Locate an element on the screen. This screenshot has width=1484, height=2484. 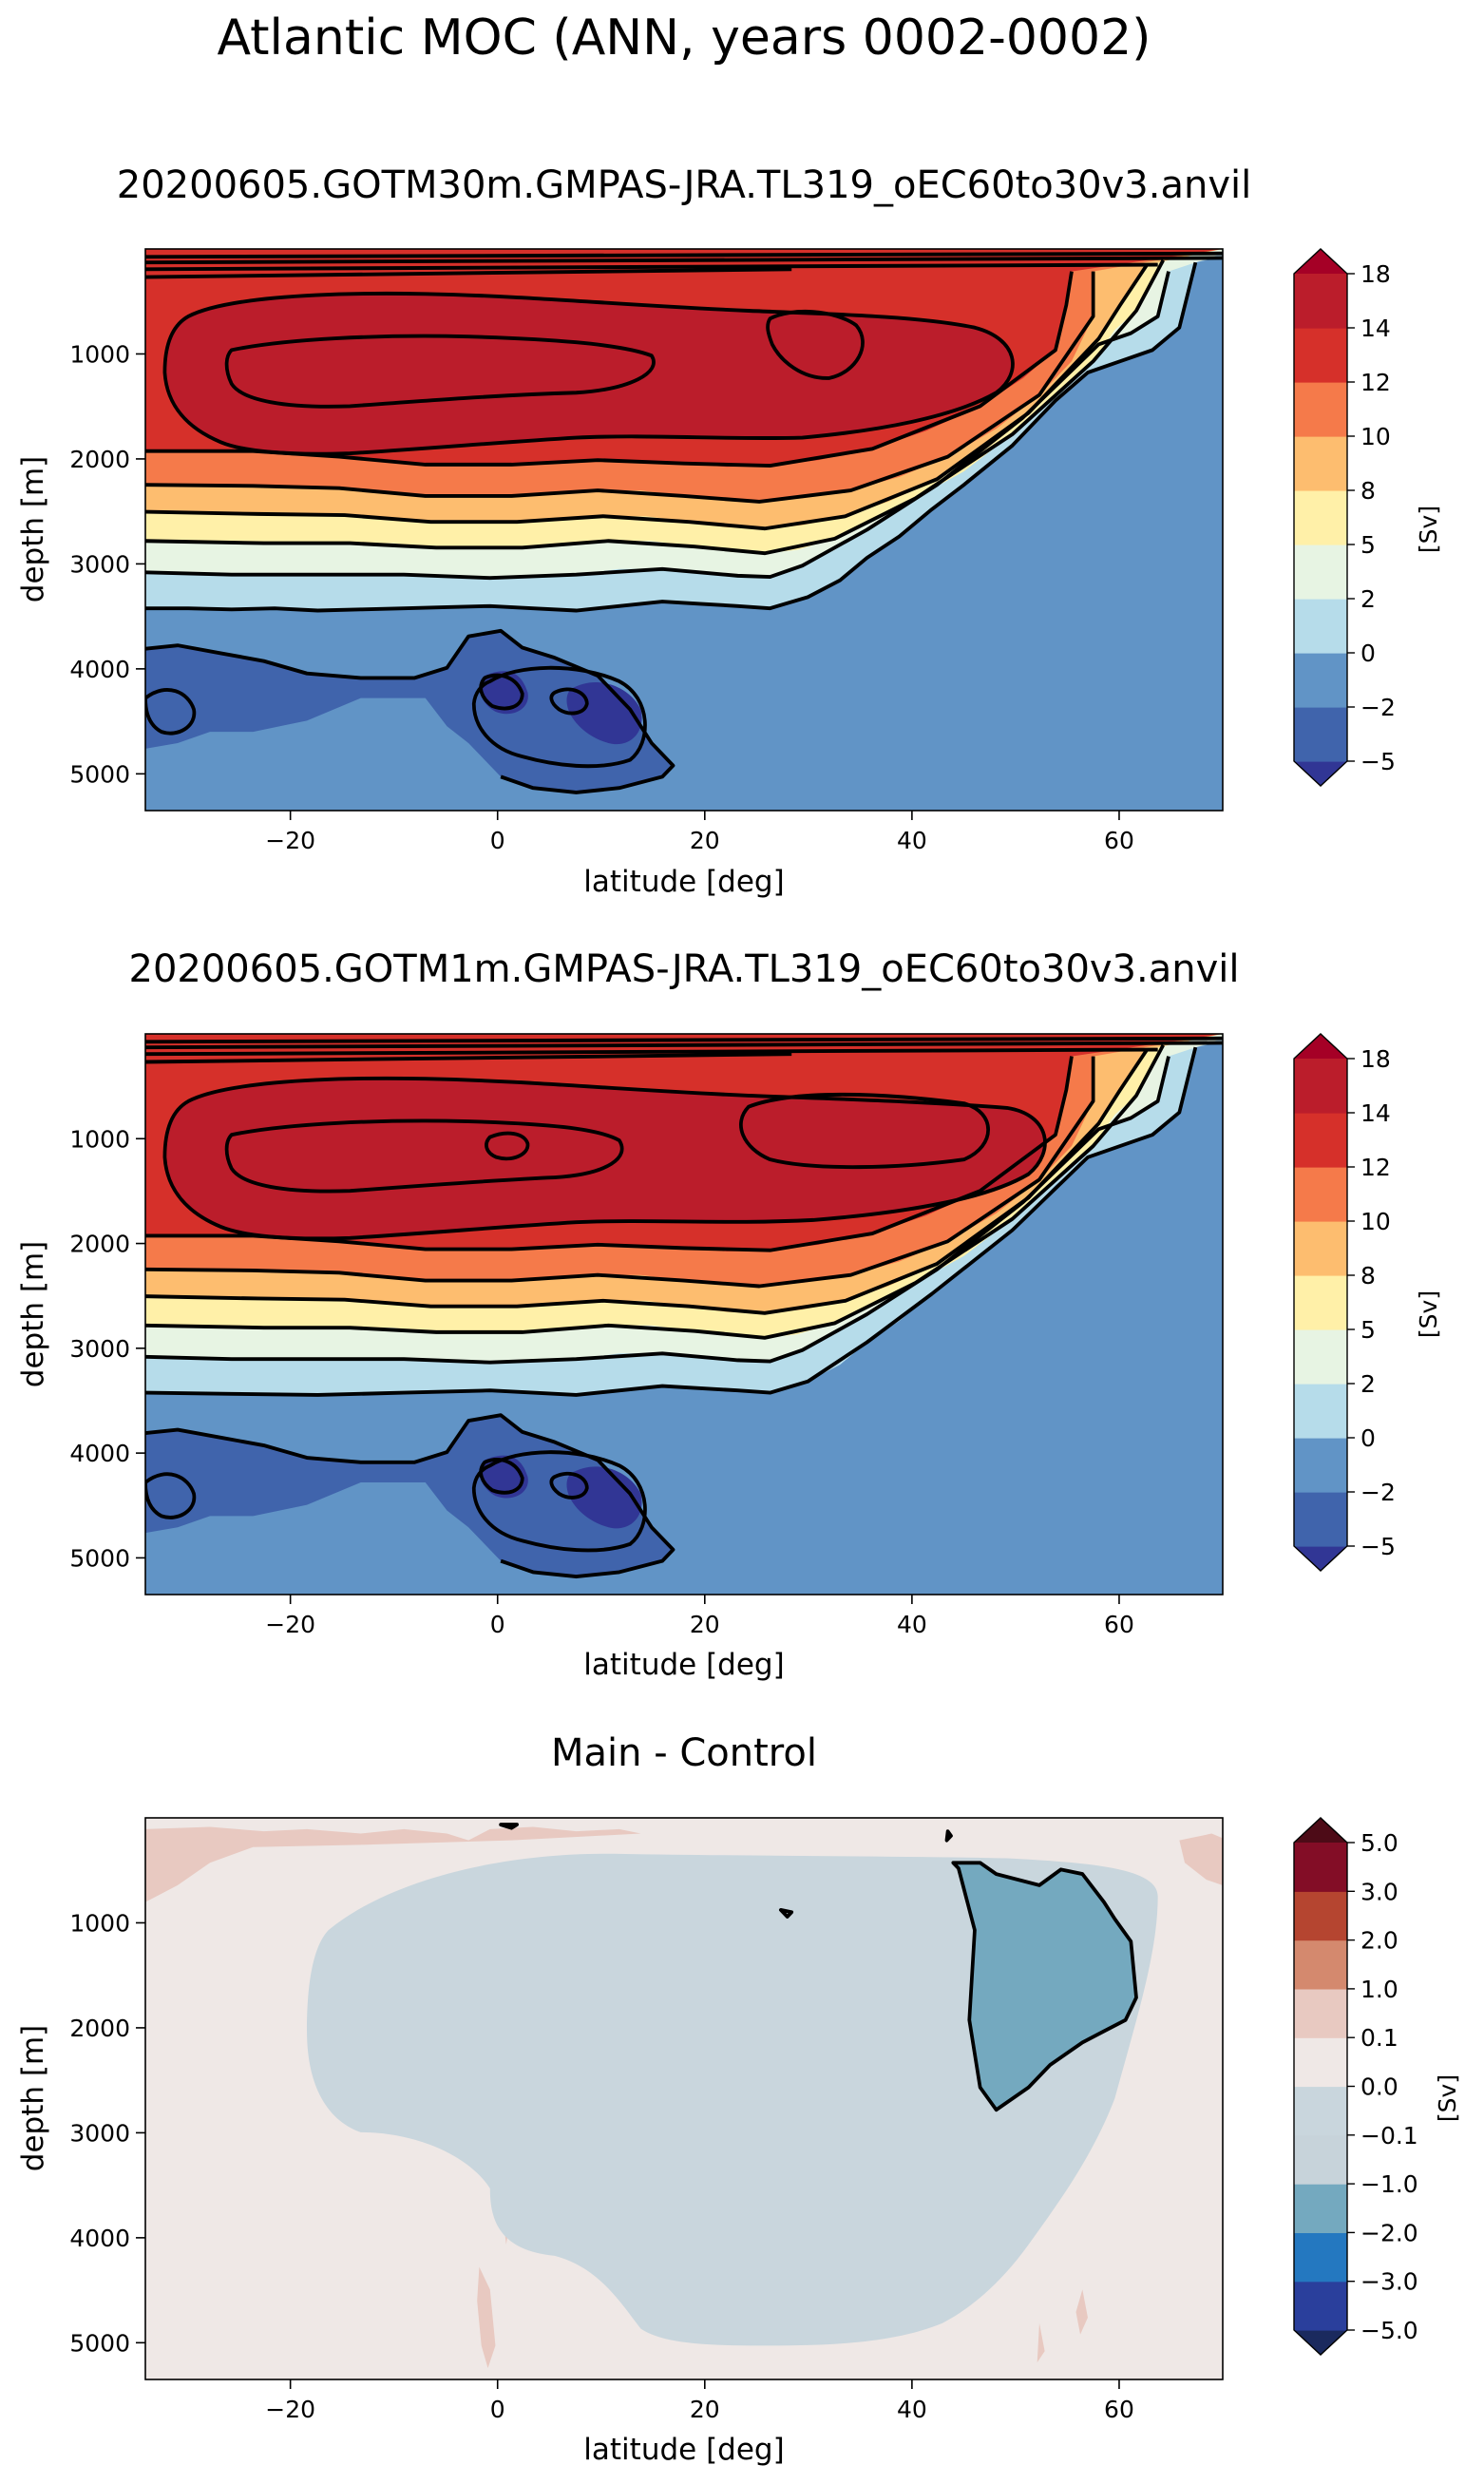
colorbar-tick-label: 5.0 is located at coordinates (1379, 1843).